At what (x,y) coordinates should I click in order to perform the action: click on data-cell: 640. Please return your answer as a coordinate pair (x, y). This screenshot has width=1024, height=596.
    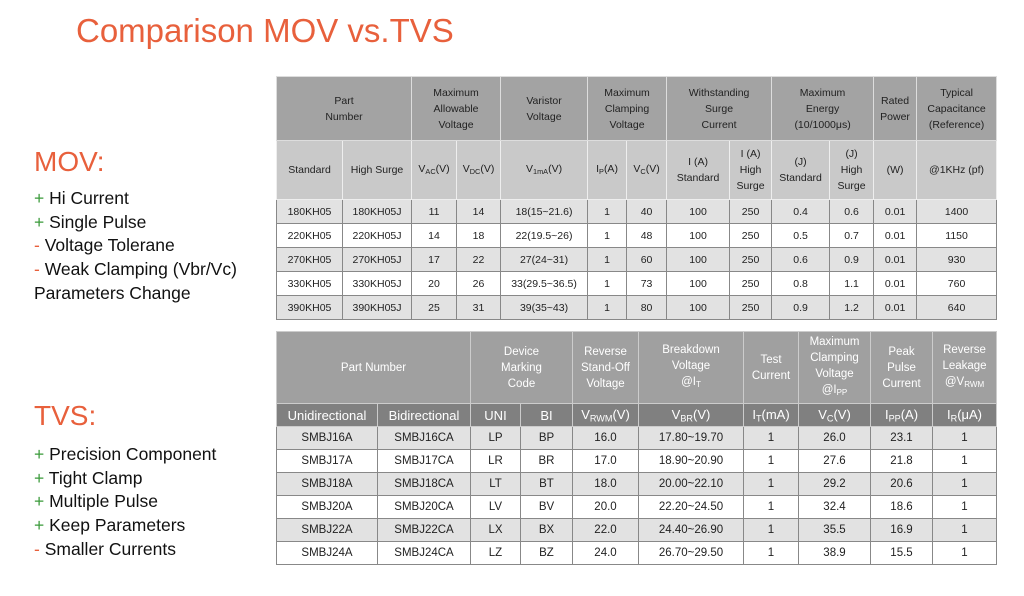
    Looking at the image, I should click on (957, 307).